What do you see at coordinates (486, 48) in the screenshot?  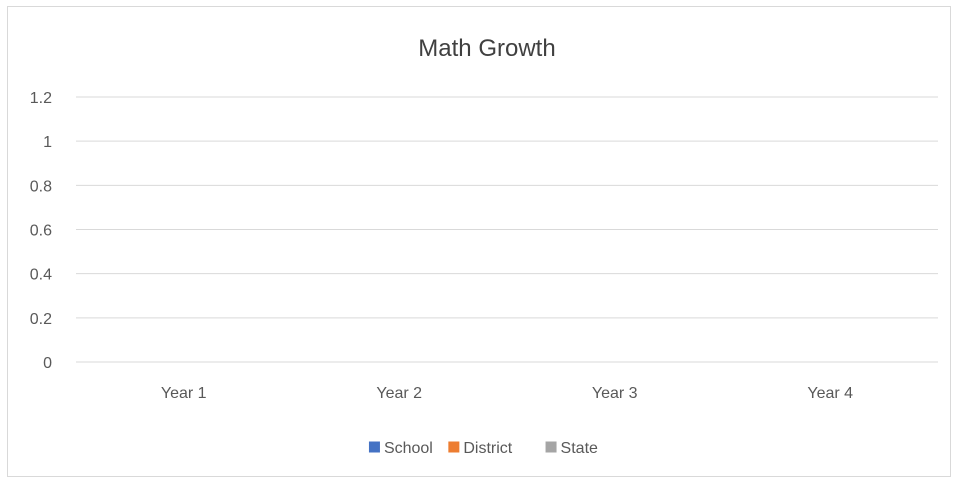 I see `chart-title: Math Growth` at bounding box center [486, 48].